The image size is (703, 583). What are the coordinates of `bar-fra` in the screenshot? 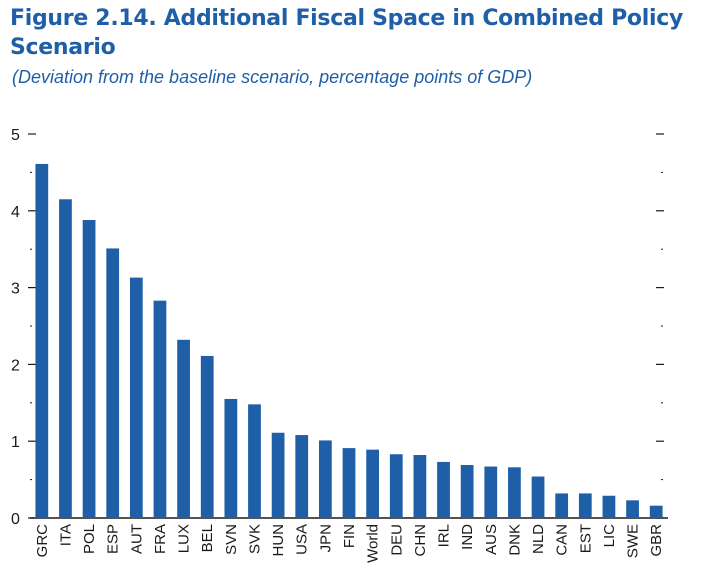 It's located at (160, 409).